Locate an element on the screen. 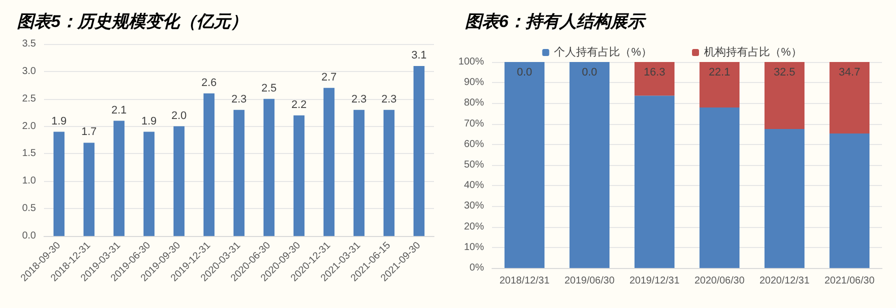 The image size is (896, 308). data-label: 22.1 is located at coordinates (719, 72).